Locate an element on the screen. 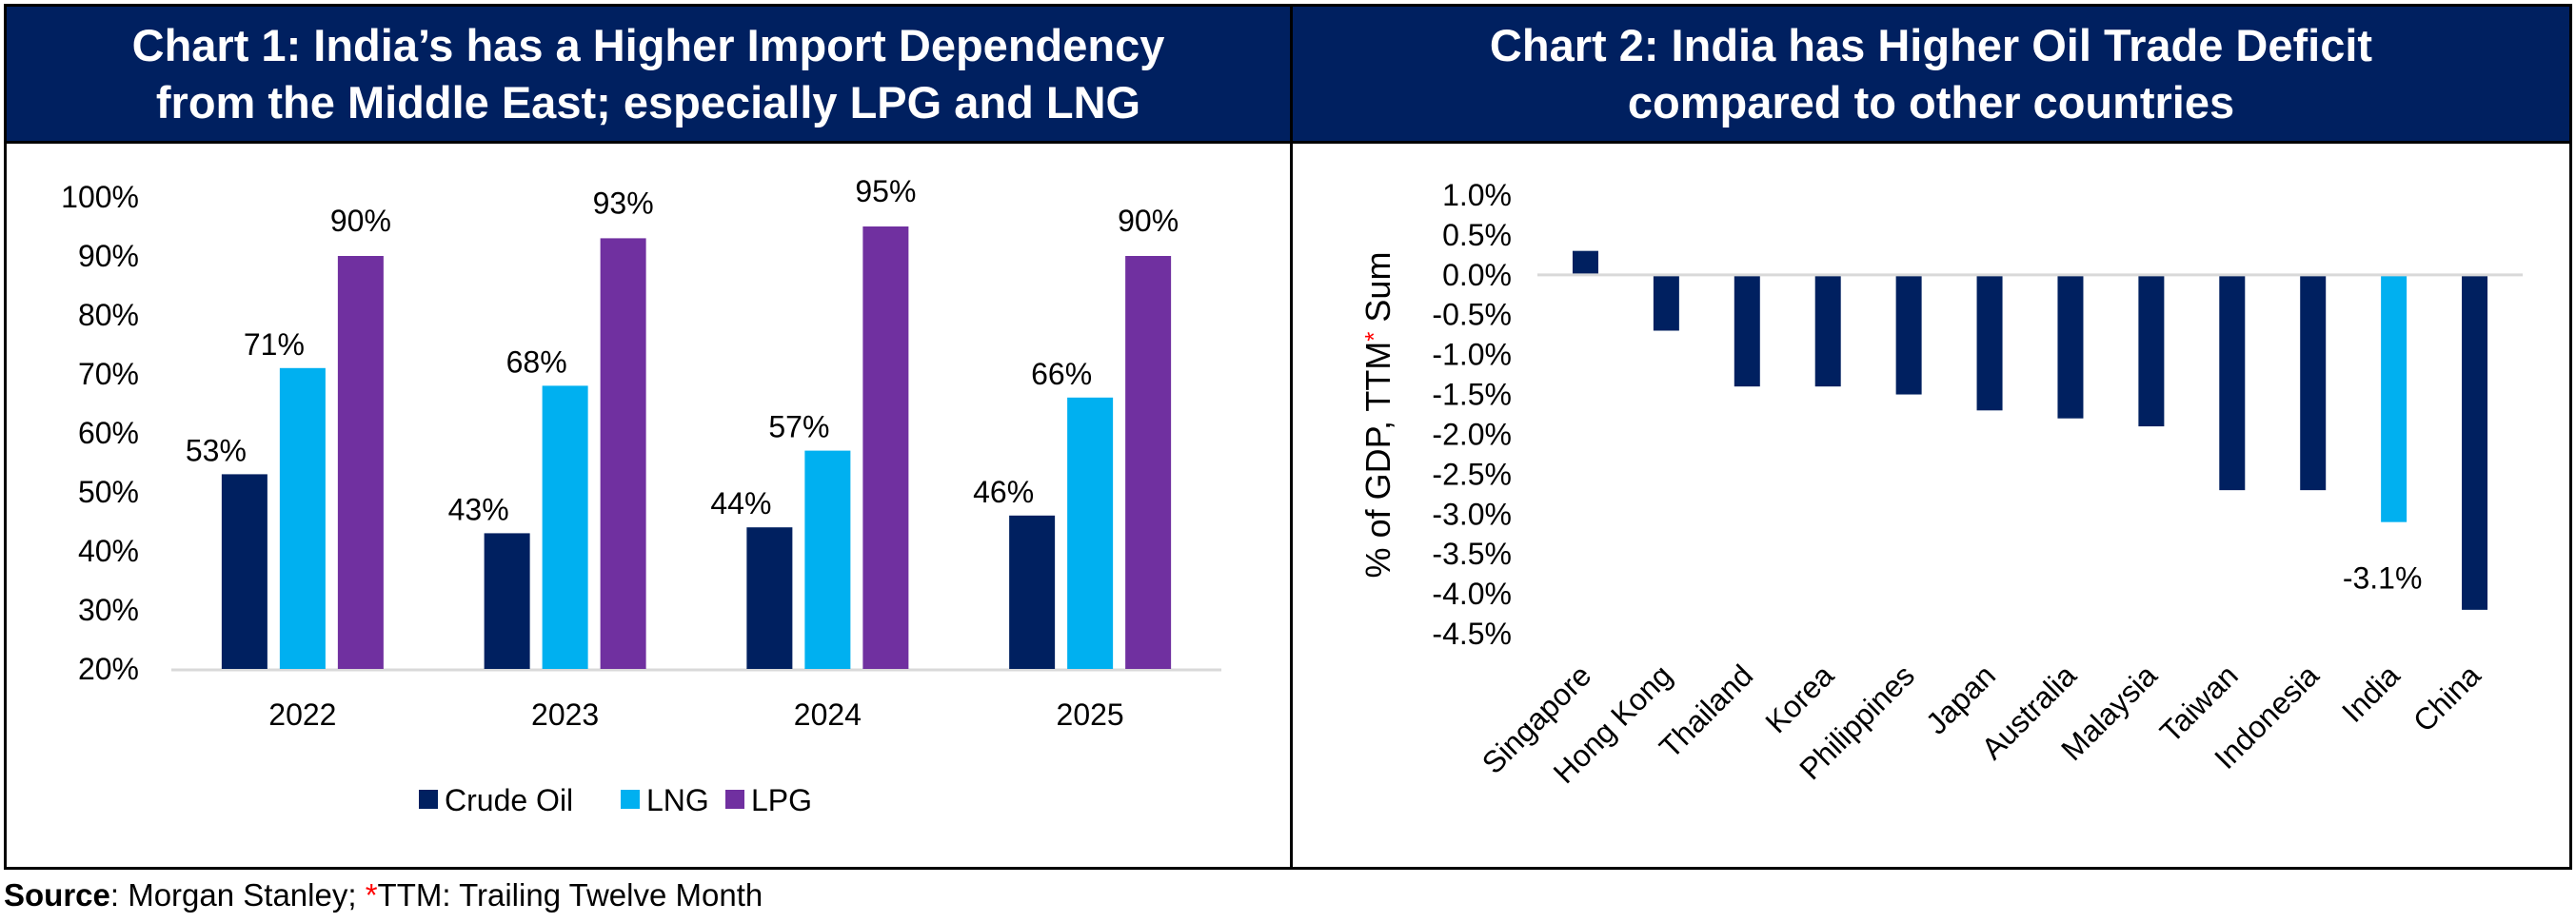 This screenshot has height=923, width=2576. y-tick-label: 0.0% is located at coordinates (1477, 275).